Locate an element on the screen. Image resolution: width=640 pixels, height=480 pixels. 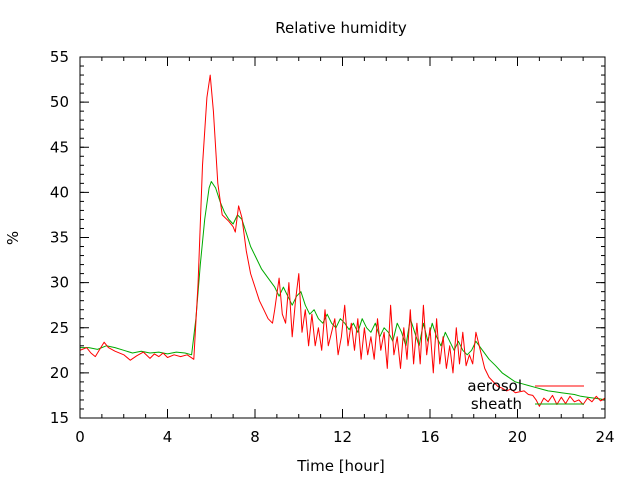
x-tick-label: 16 is located at coordinates (429, 437).